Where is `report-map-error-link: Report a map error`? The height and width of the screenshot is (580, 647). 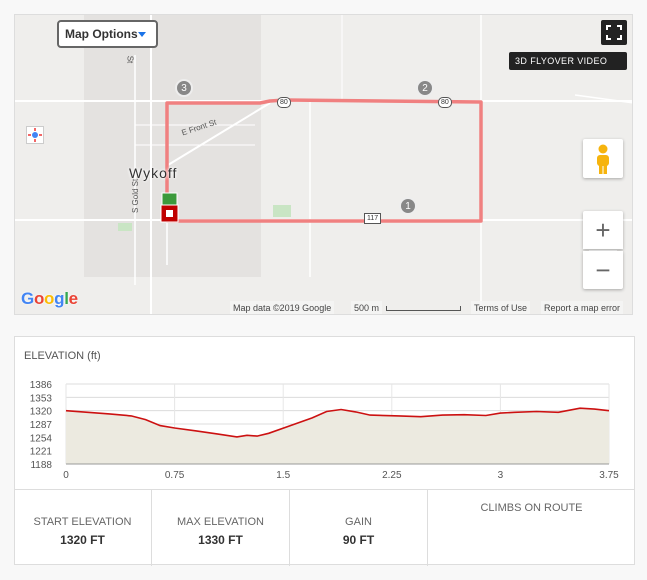
report-map-error-link: Report a map error is located at coordinates (582, 307).